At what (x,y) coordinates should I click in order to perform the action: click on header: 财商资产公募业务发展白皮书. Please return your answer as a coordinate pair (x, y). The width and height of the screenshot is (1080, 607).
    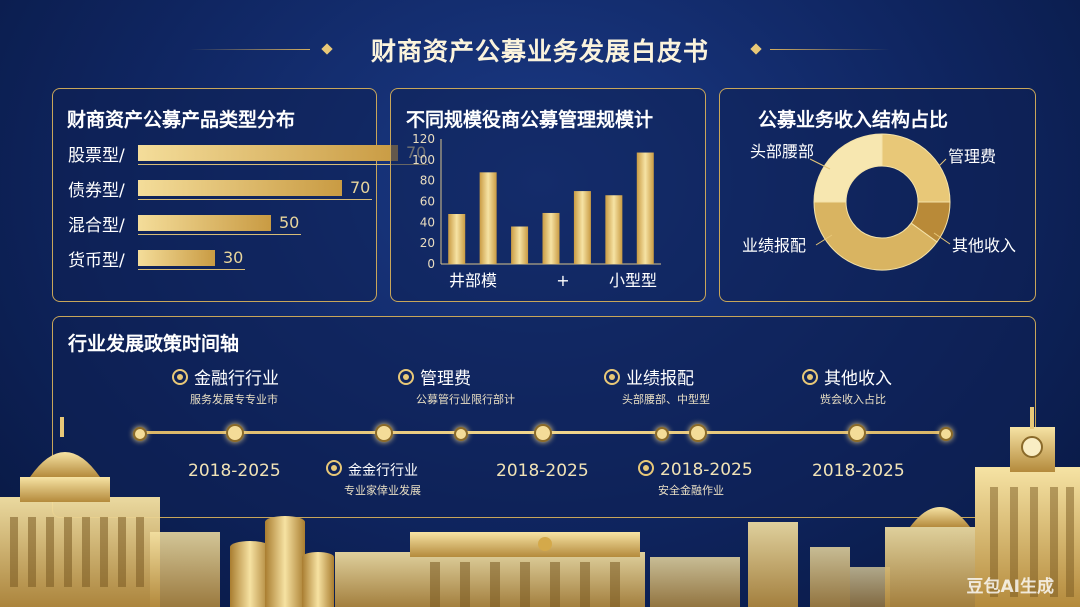
    Looking at the image, I should click on (540, 50).